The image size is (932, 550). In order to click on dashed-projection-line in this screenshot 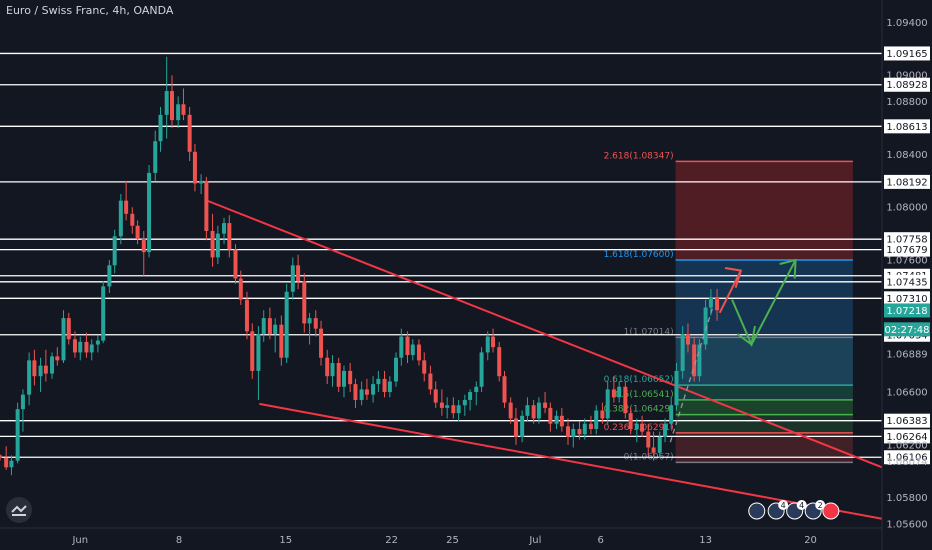, I will do `click(691, 375)`.